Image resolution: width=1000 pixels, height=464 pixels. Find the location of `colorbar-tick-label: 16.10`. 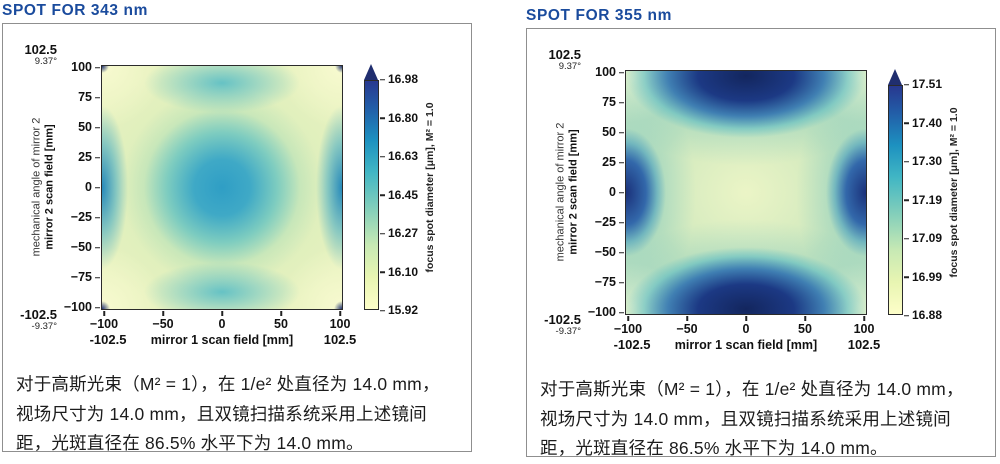

colorbar-tick-label: 16.10 is located at coordinates (399, 272).